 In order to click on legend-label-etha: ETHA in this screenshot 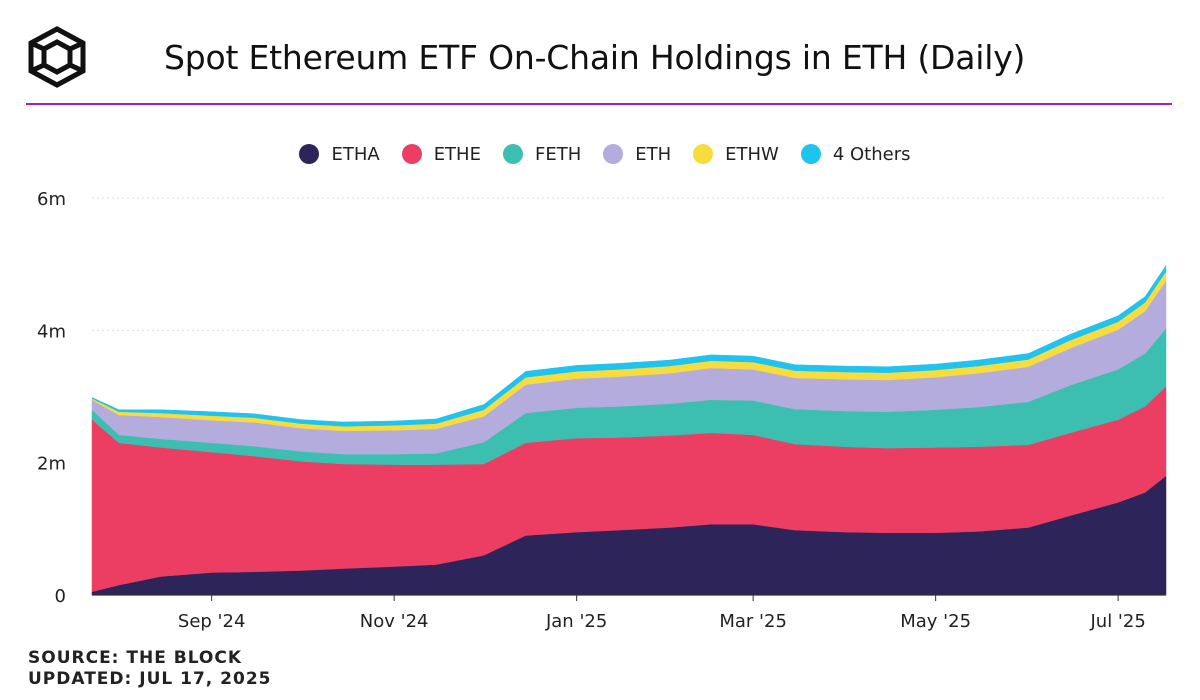, I will do `click(355, 154)`.